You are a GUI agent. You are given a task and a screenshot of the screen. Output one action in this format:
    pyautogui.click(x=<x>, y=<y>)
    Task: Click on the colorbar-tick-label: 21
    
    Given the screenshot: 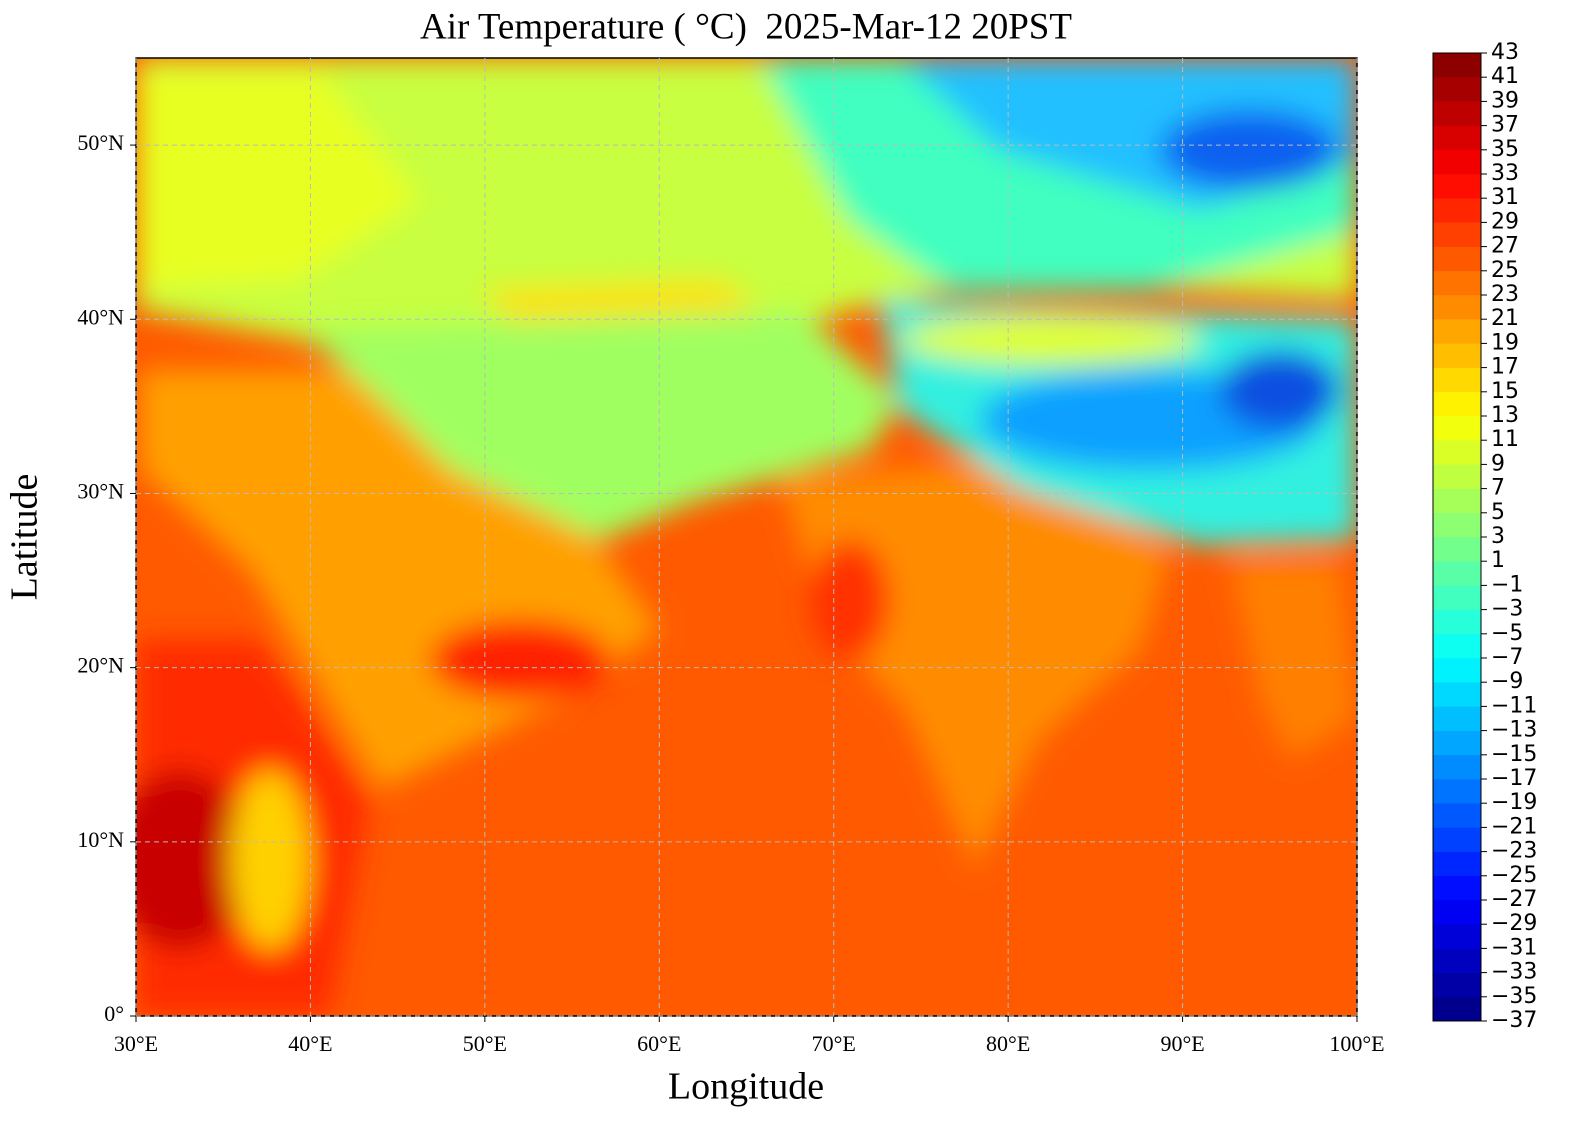 What is the action you would take?
    pyautogui.click(x=1505, y=318)
    